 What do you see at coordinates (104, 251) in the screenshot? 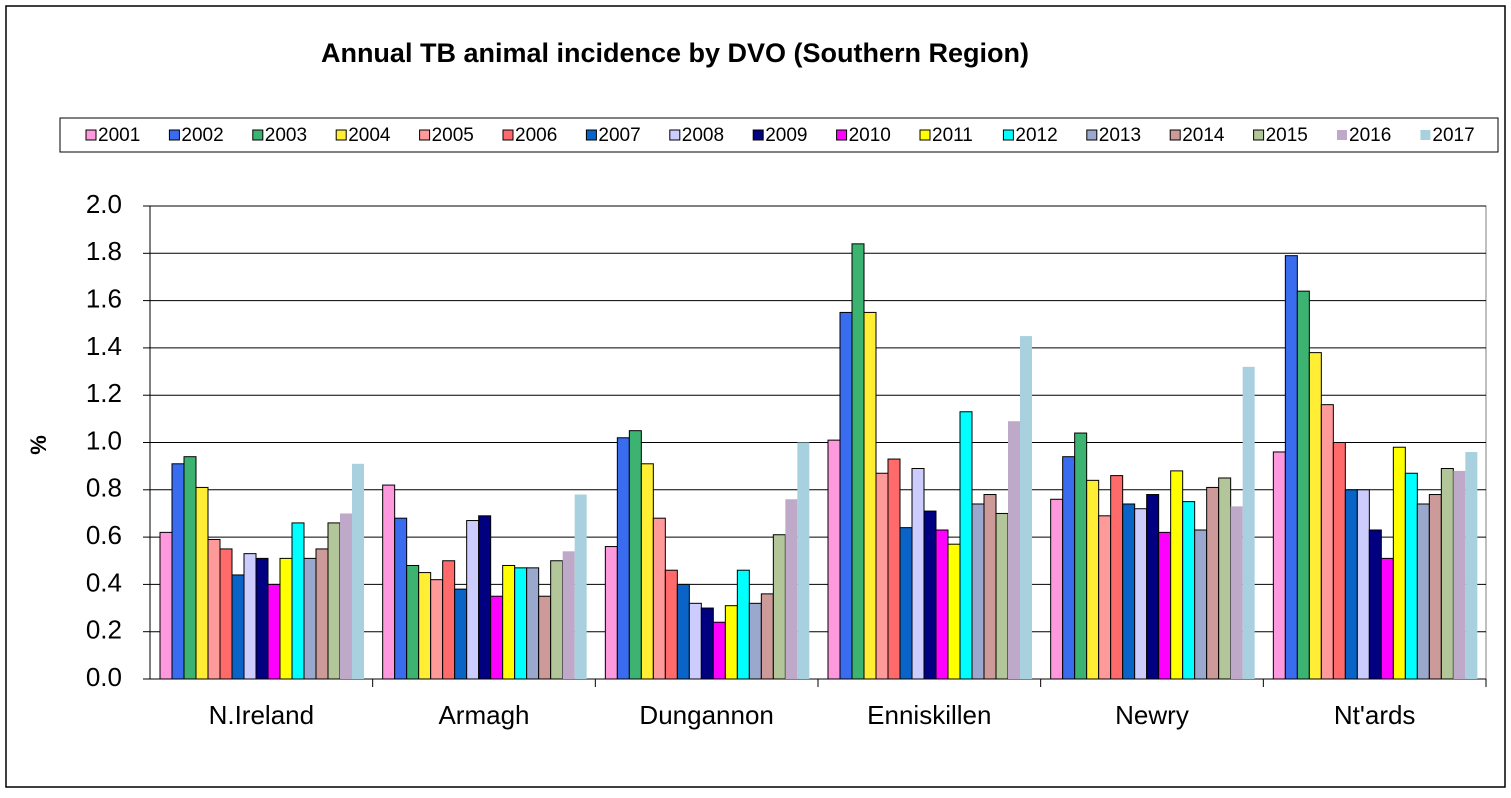
I see `y-tick-label: 1.8` at bounding box center [104, 251].